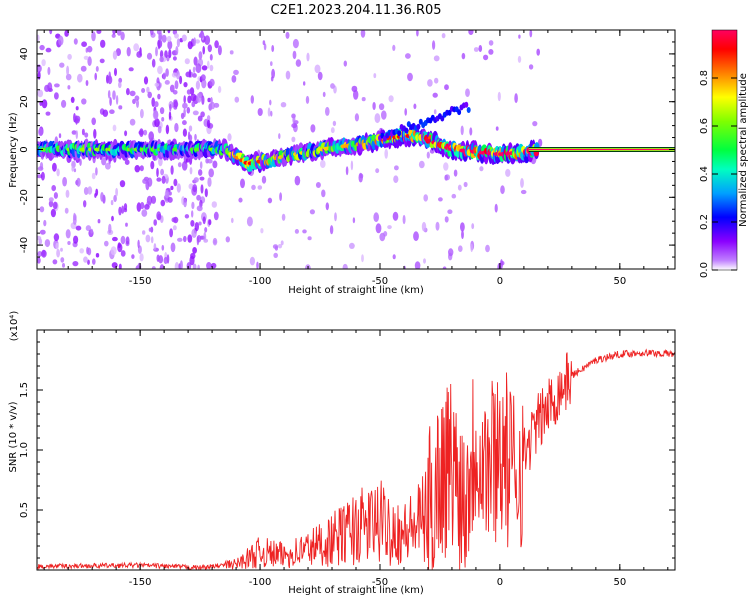 Image resolution: width=750 pixels, height=600 pixels. Describe the element at coordinates (724, 150) in the screenshot. I see `colorbar` at that location.